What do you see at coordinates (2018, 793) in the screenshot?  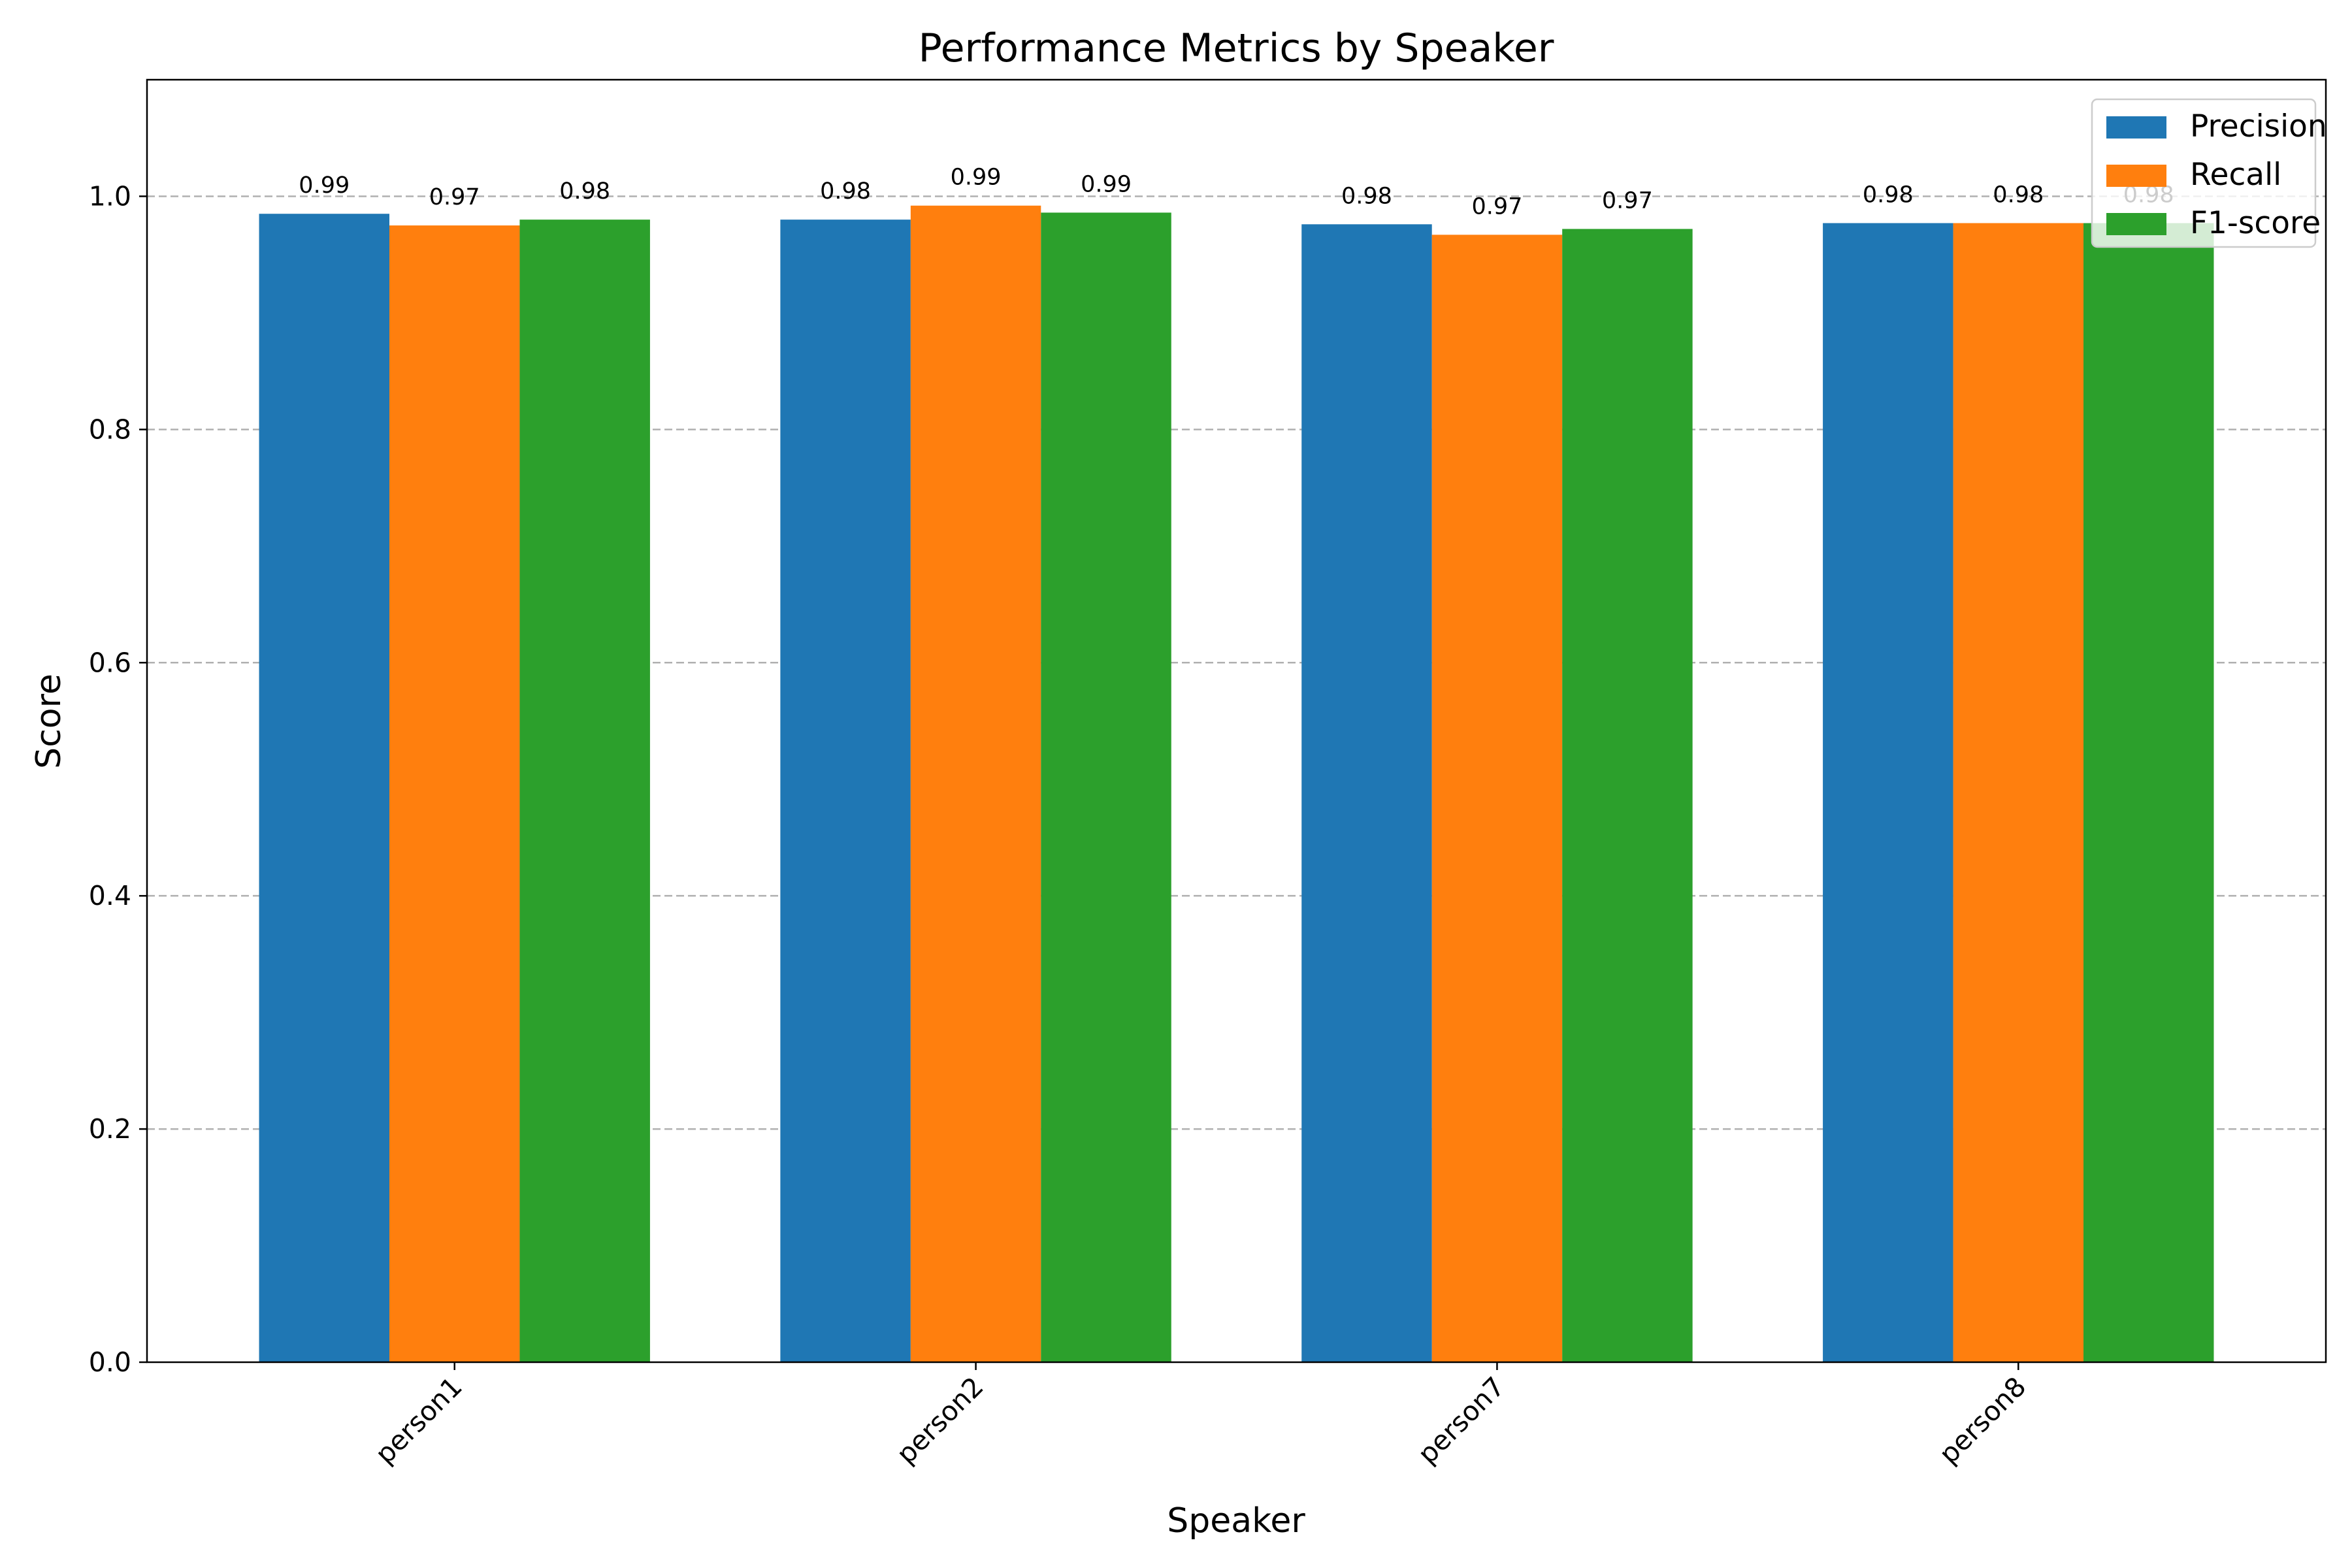 I see `bar-recall-person8` at bounding box center [2018, 793].